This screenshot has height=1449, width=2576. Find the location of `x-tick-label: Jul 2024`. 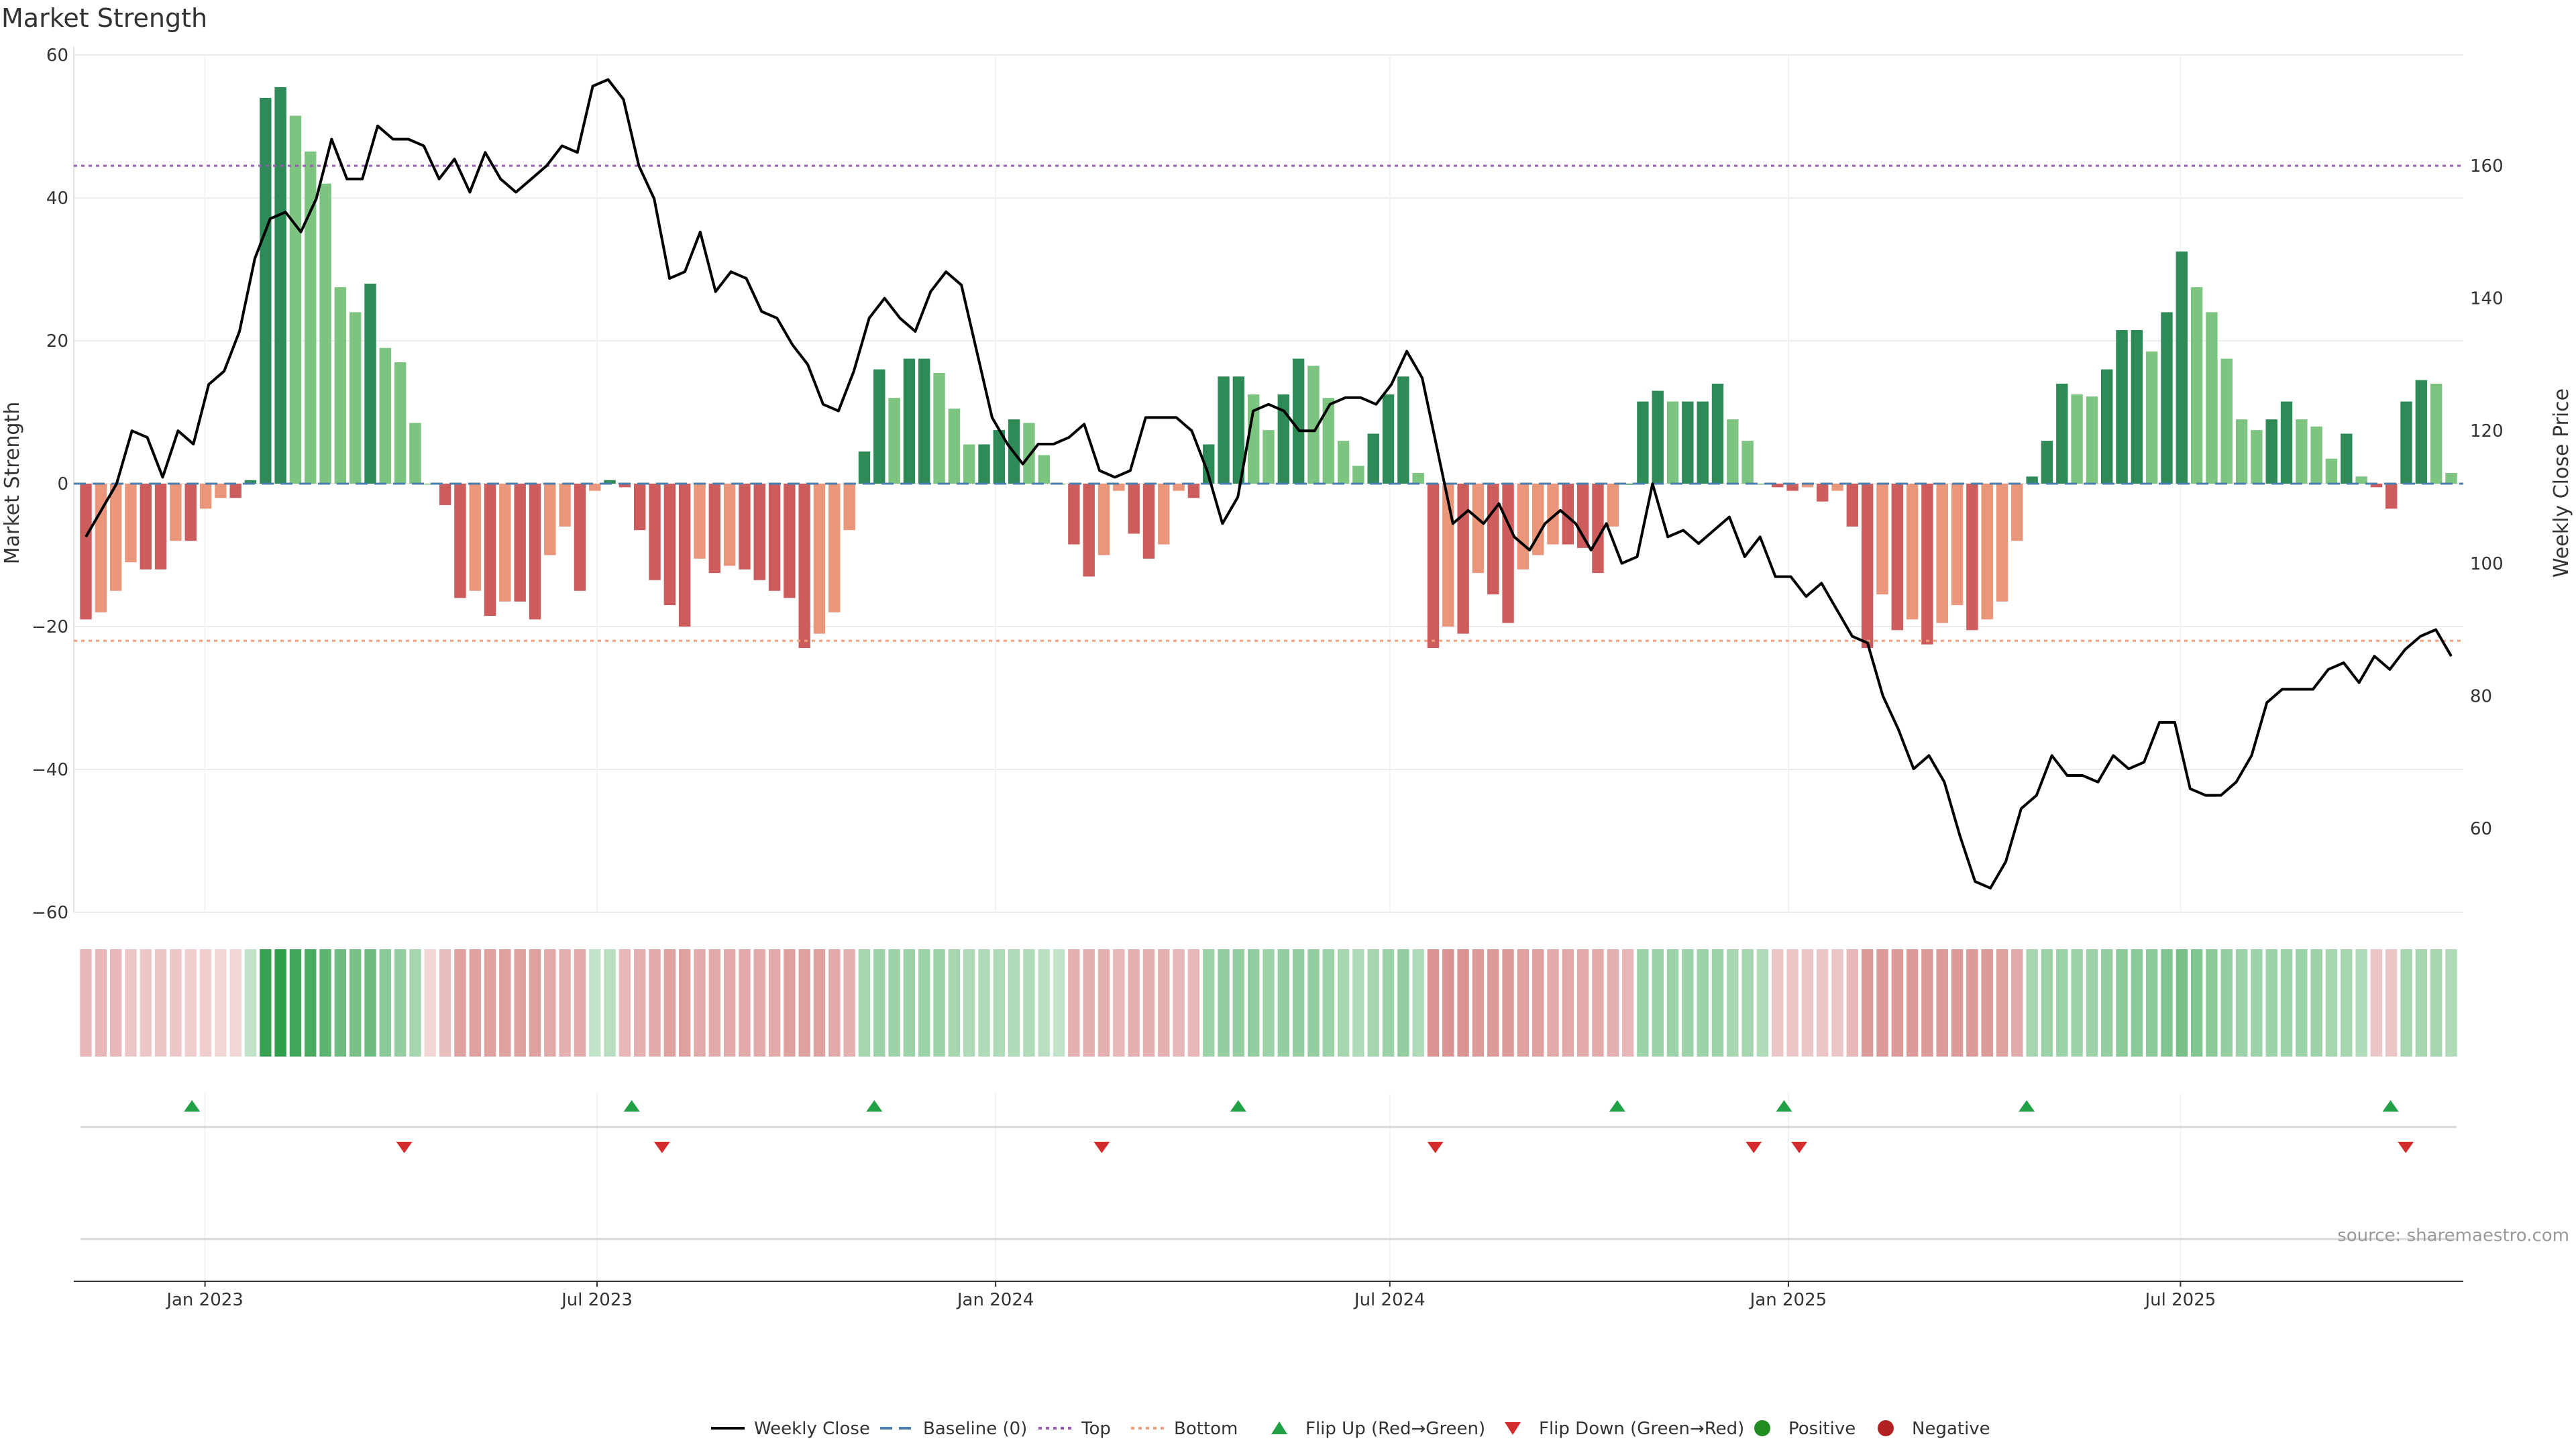

x-tick-label: Jul 2024 is located at coordinates (1389, 1300).